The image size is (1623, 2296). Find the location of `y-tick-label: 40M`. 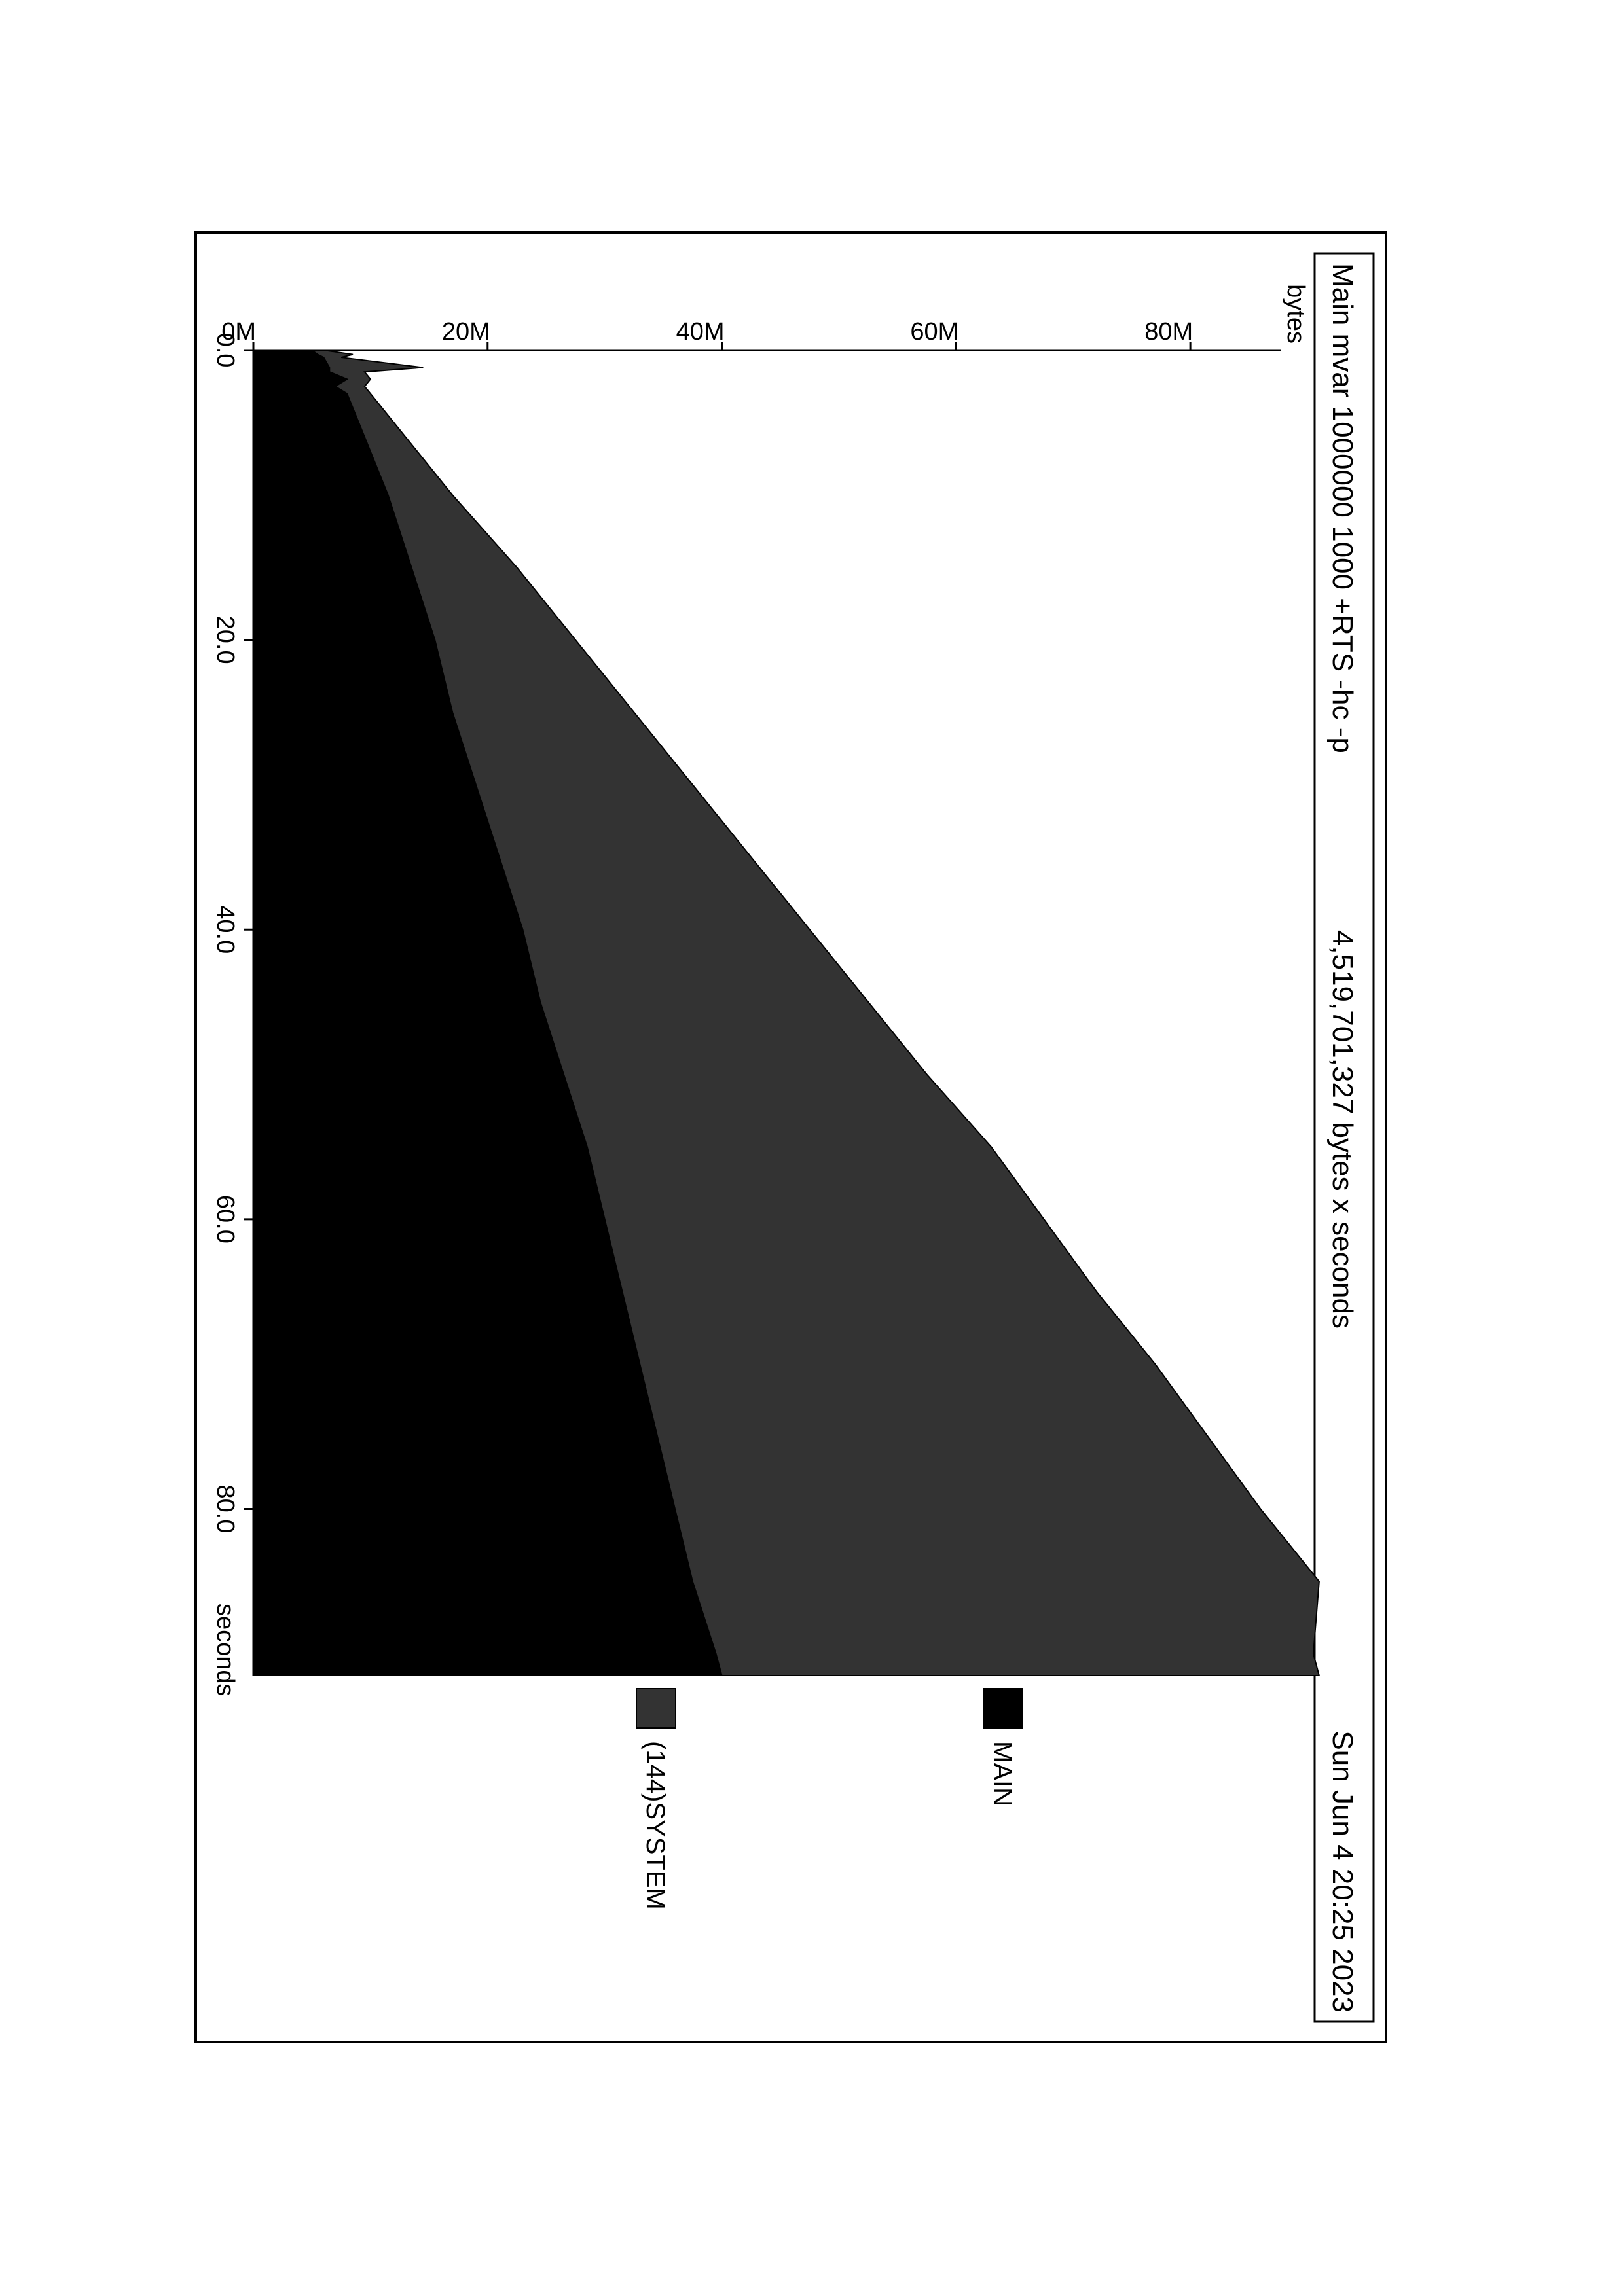

y-tick-label: 40M is located at coordinates (700, 332).